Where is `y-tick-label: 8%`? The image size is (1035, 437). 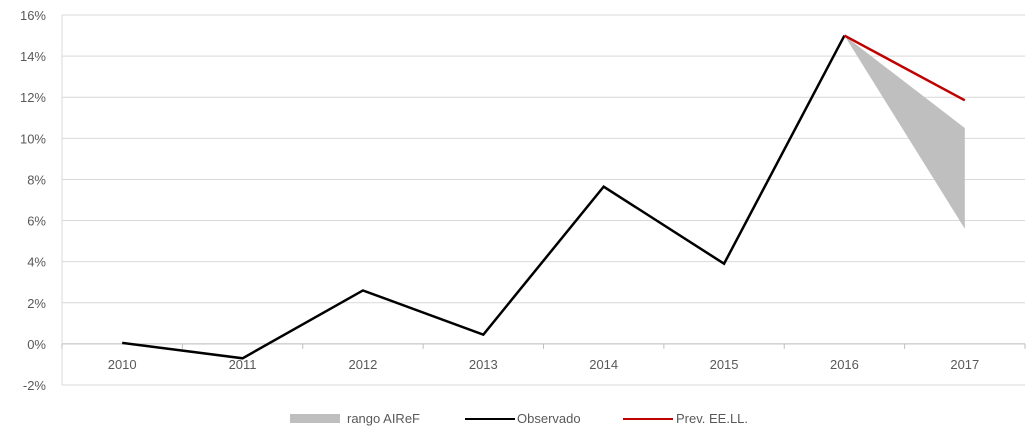
y-tick-label: 8% is located at coordinates (36, 179).